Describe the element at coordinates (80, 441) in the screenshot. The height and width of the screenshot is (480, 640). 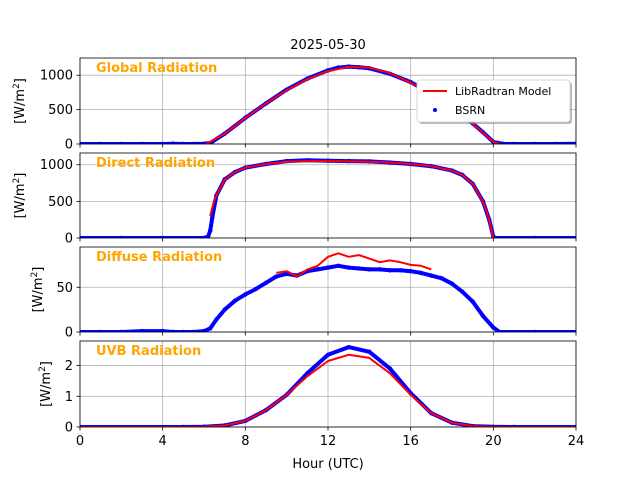
I see `x-tick-label: 0` at that location.